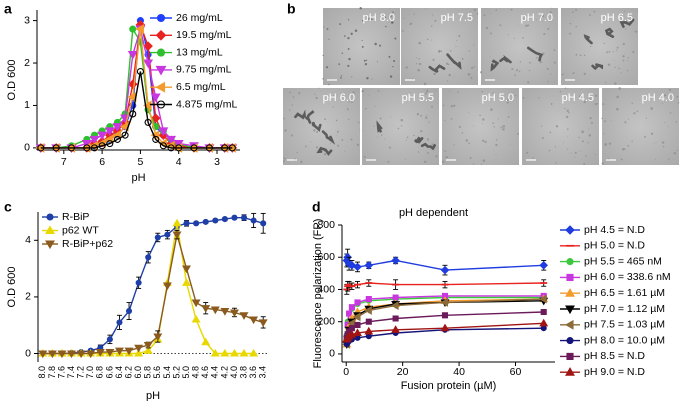  What do you see at coordinates (516, 372) in the screenshot?
I see `x-tick-label: 60` at bounding box center [516, 372].